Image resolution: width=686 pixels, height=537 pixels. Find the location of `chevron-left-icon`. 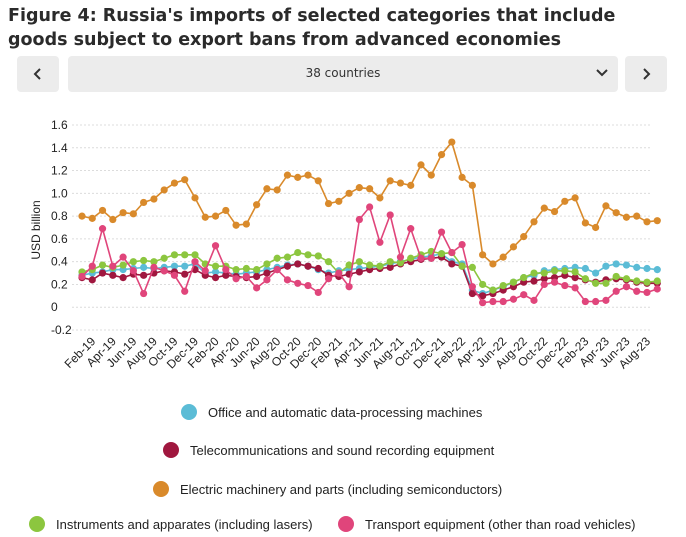

chevron-left-icon is located at coordinates (37, 74).